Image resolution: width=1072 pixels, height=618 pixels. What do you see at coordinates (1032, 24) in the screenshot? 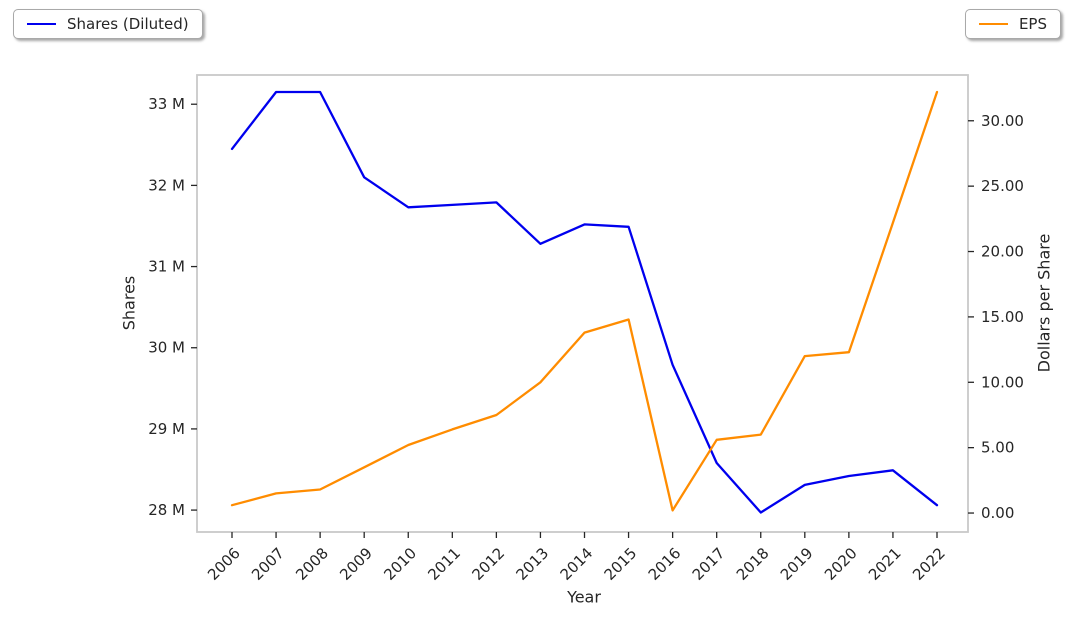
I see `legend-eps-label: EPS` at bounding box center [1032, 24].